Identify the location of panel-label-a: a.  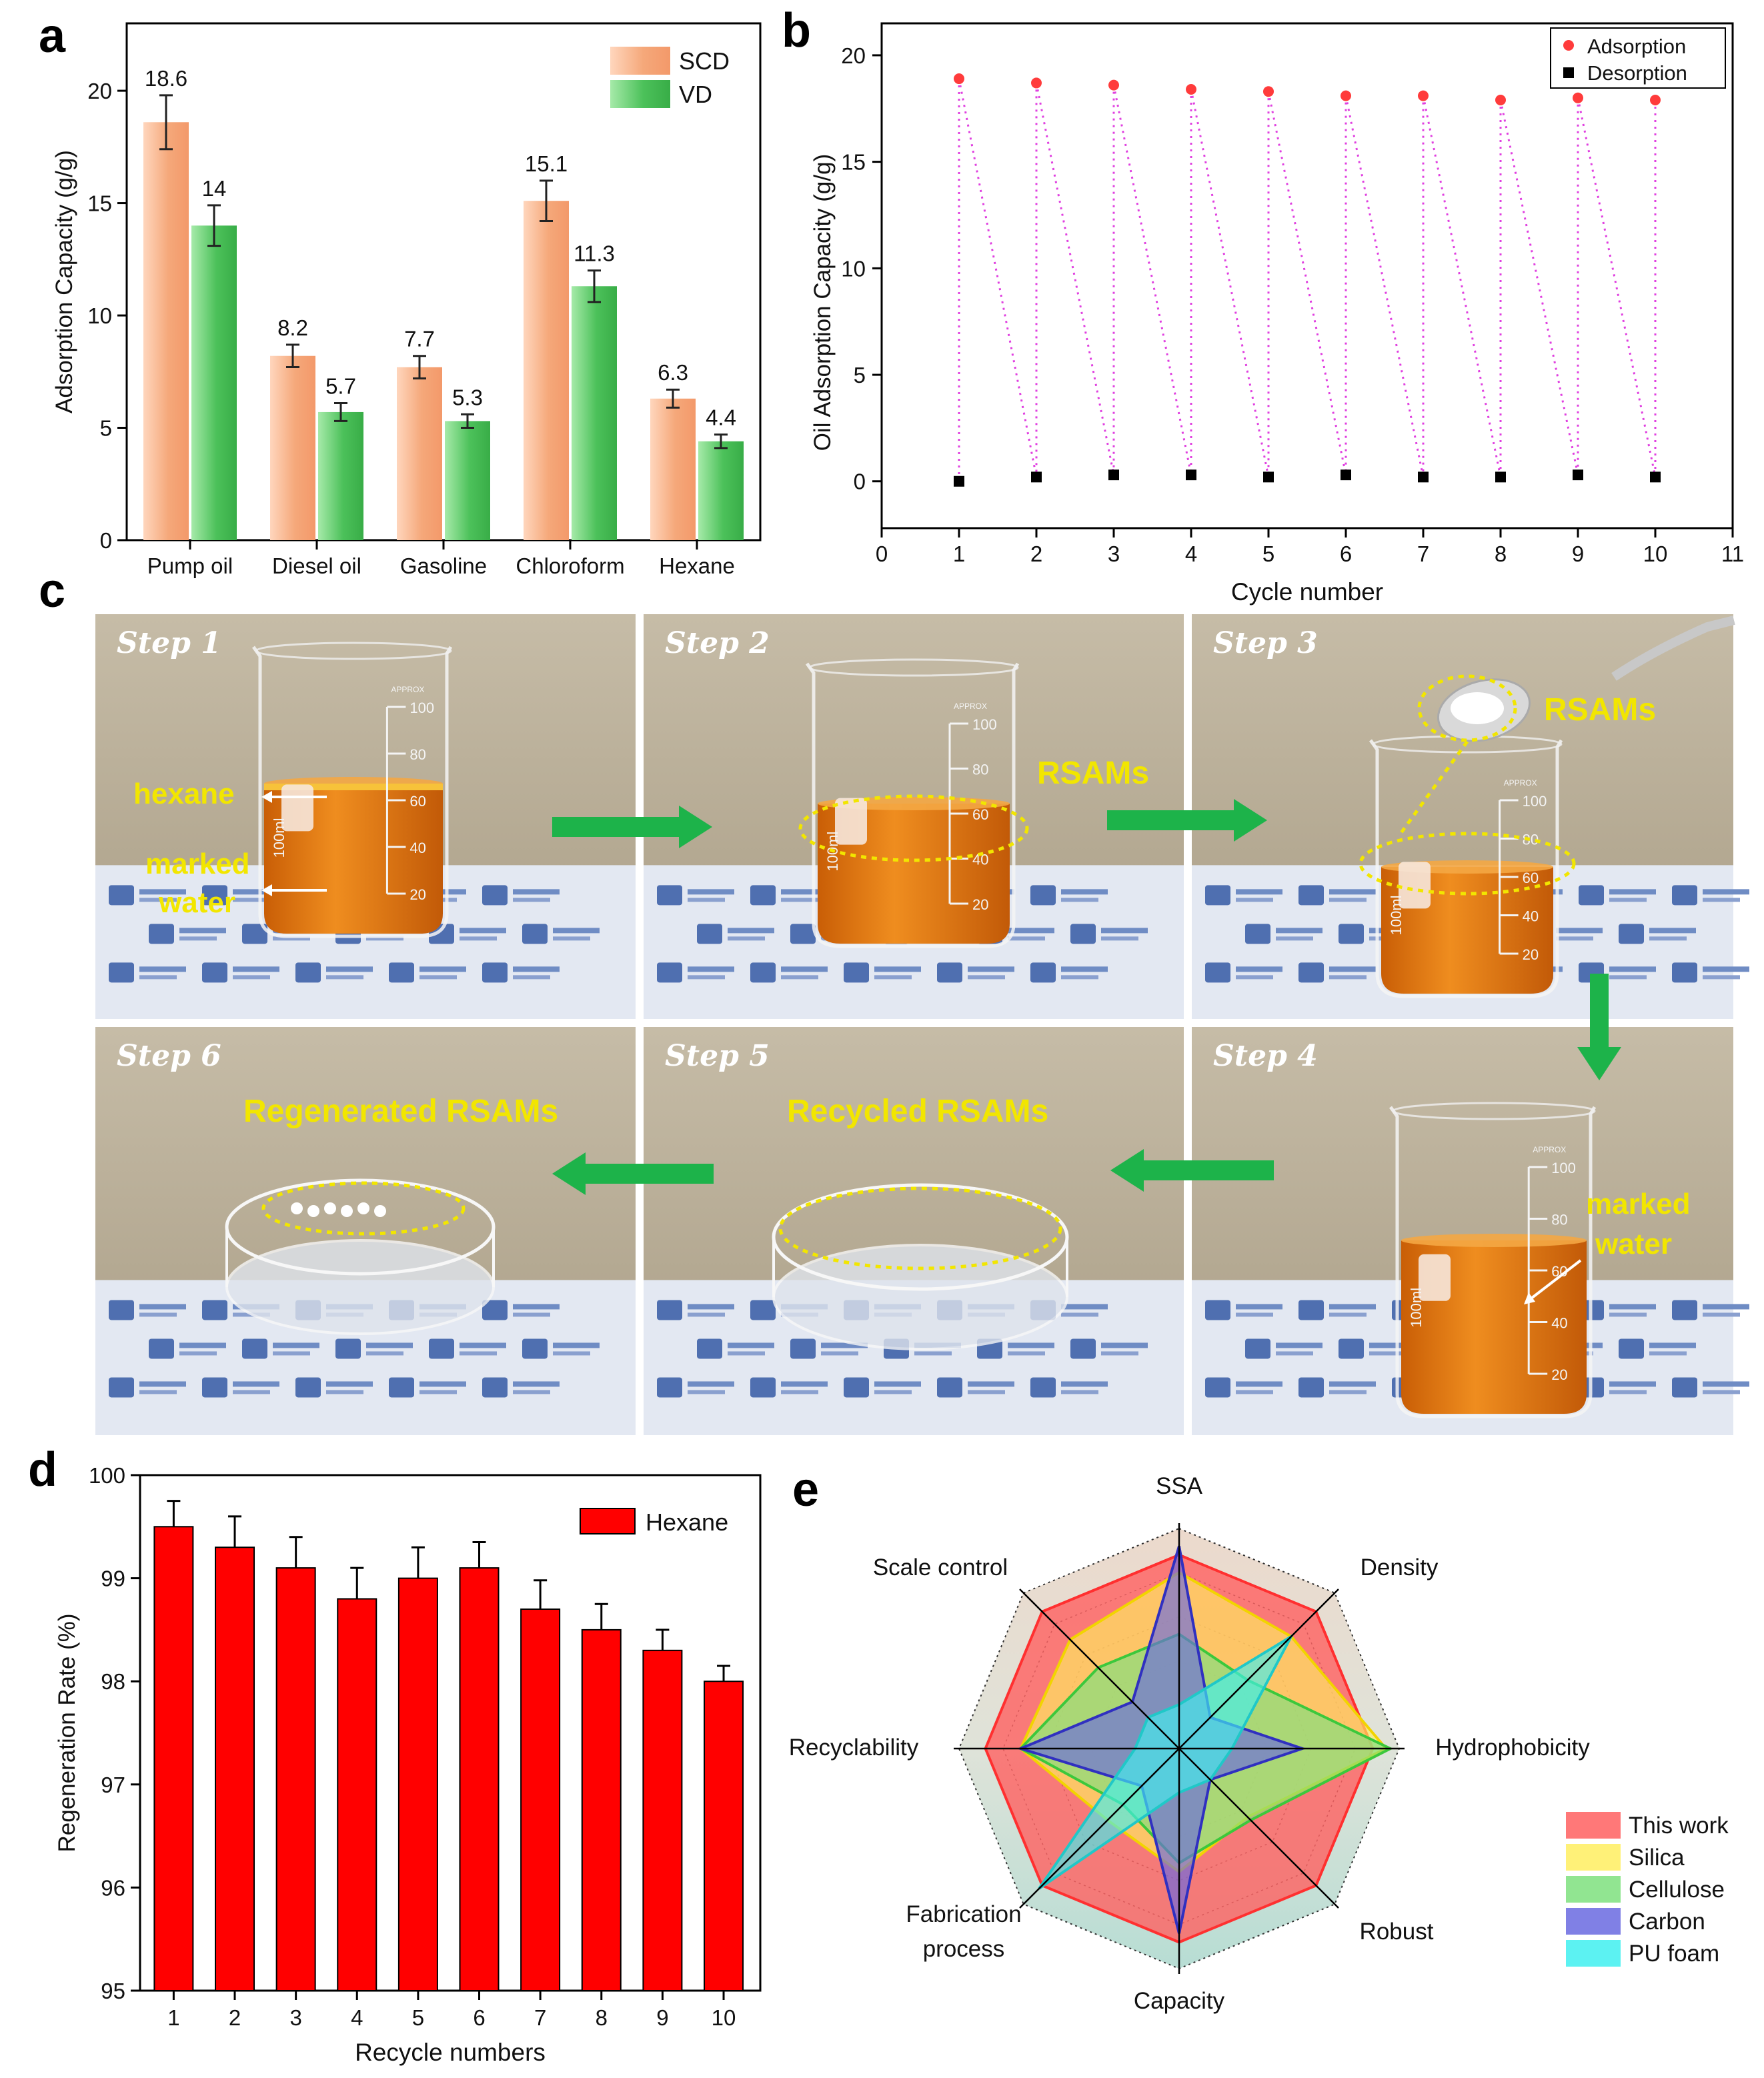
(52, 36).